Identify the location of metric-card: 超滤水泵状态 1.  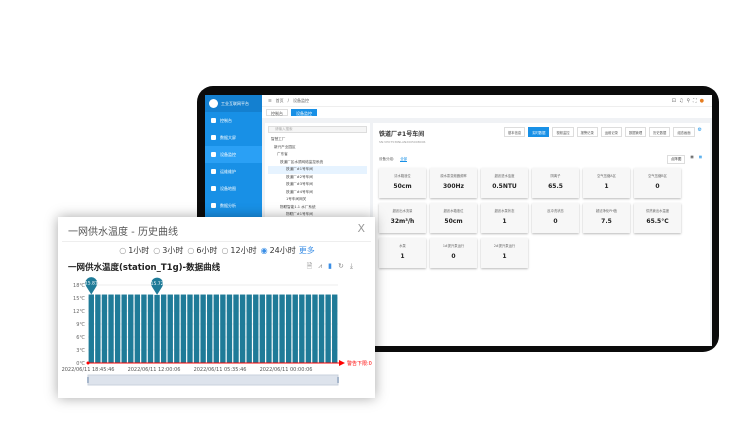
(504, 218).